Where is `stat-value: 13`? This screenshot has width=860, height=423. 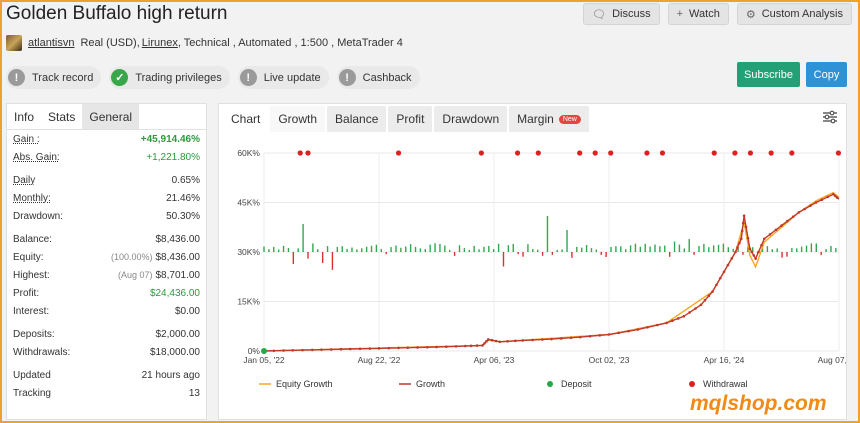
stat-value: 13 is located at coordinates (194, 393).